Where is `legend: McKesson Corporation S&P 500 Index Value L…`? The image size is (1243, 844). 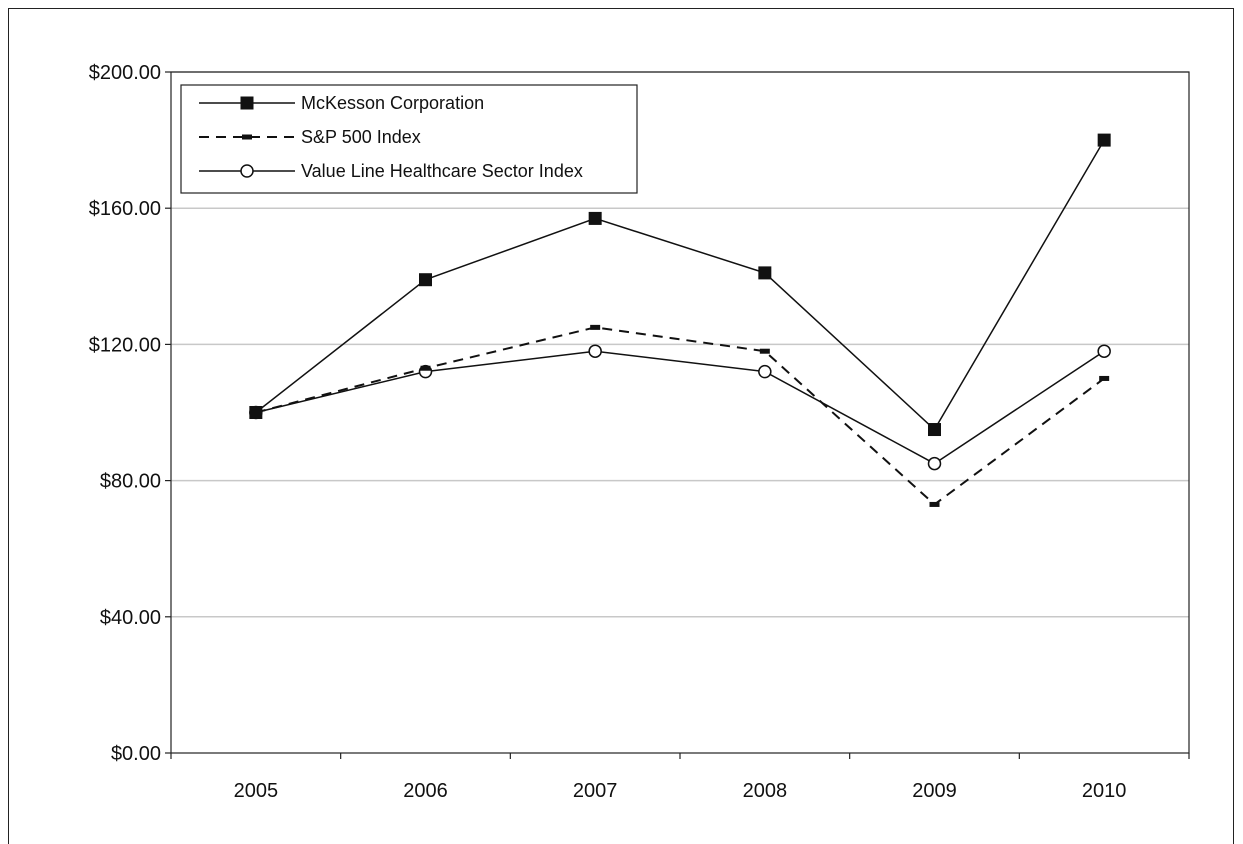
legend: McKesson Corporation S&P 500 Index Value L… is located at coordinates (409, 139).